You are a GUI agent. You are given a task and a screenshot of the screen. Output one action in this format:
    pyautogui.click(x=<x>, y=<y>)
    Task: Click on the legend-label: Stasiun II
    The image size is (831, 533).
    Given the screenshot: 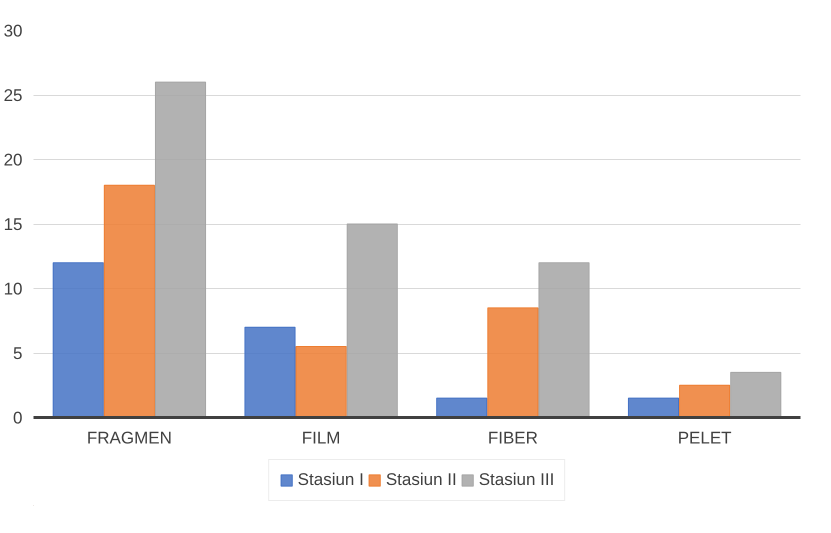 What is the action you would take?
    pyautogui.click(x=421, y=480)
    